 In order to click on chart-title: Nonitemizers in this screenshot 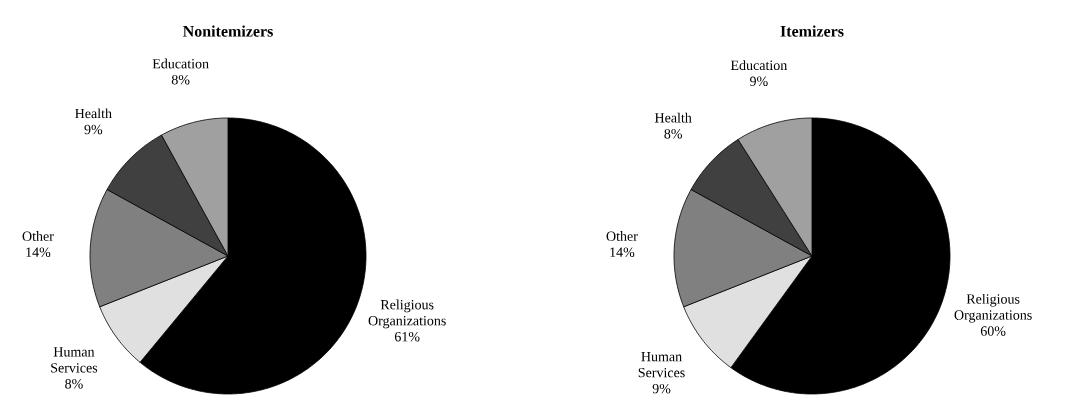, I will do `click(228, 31)`.